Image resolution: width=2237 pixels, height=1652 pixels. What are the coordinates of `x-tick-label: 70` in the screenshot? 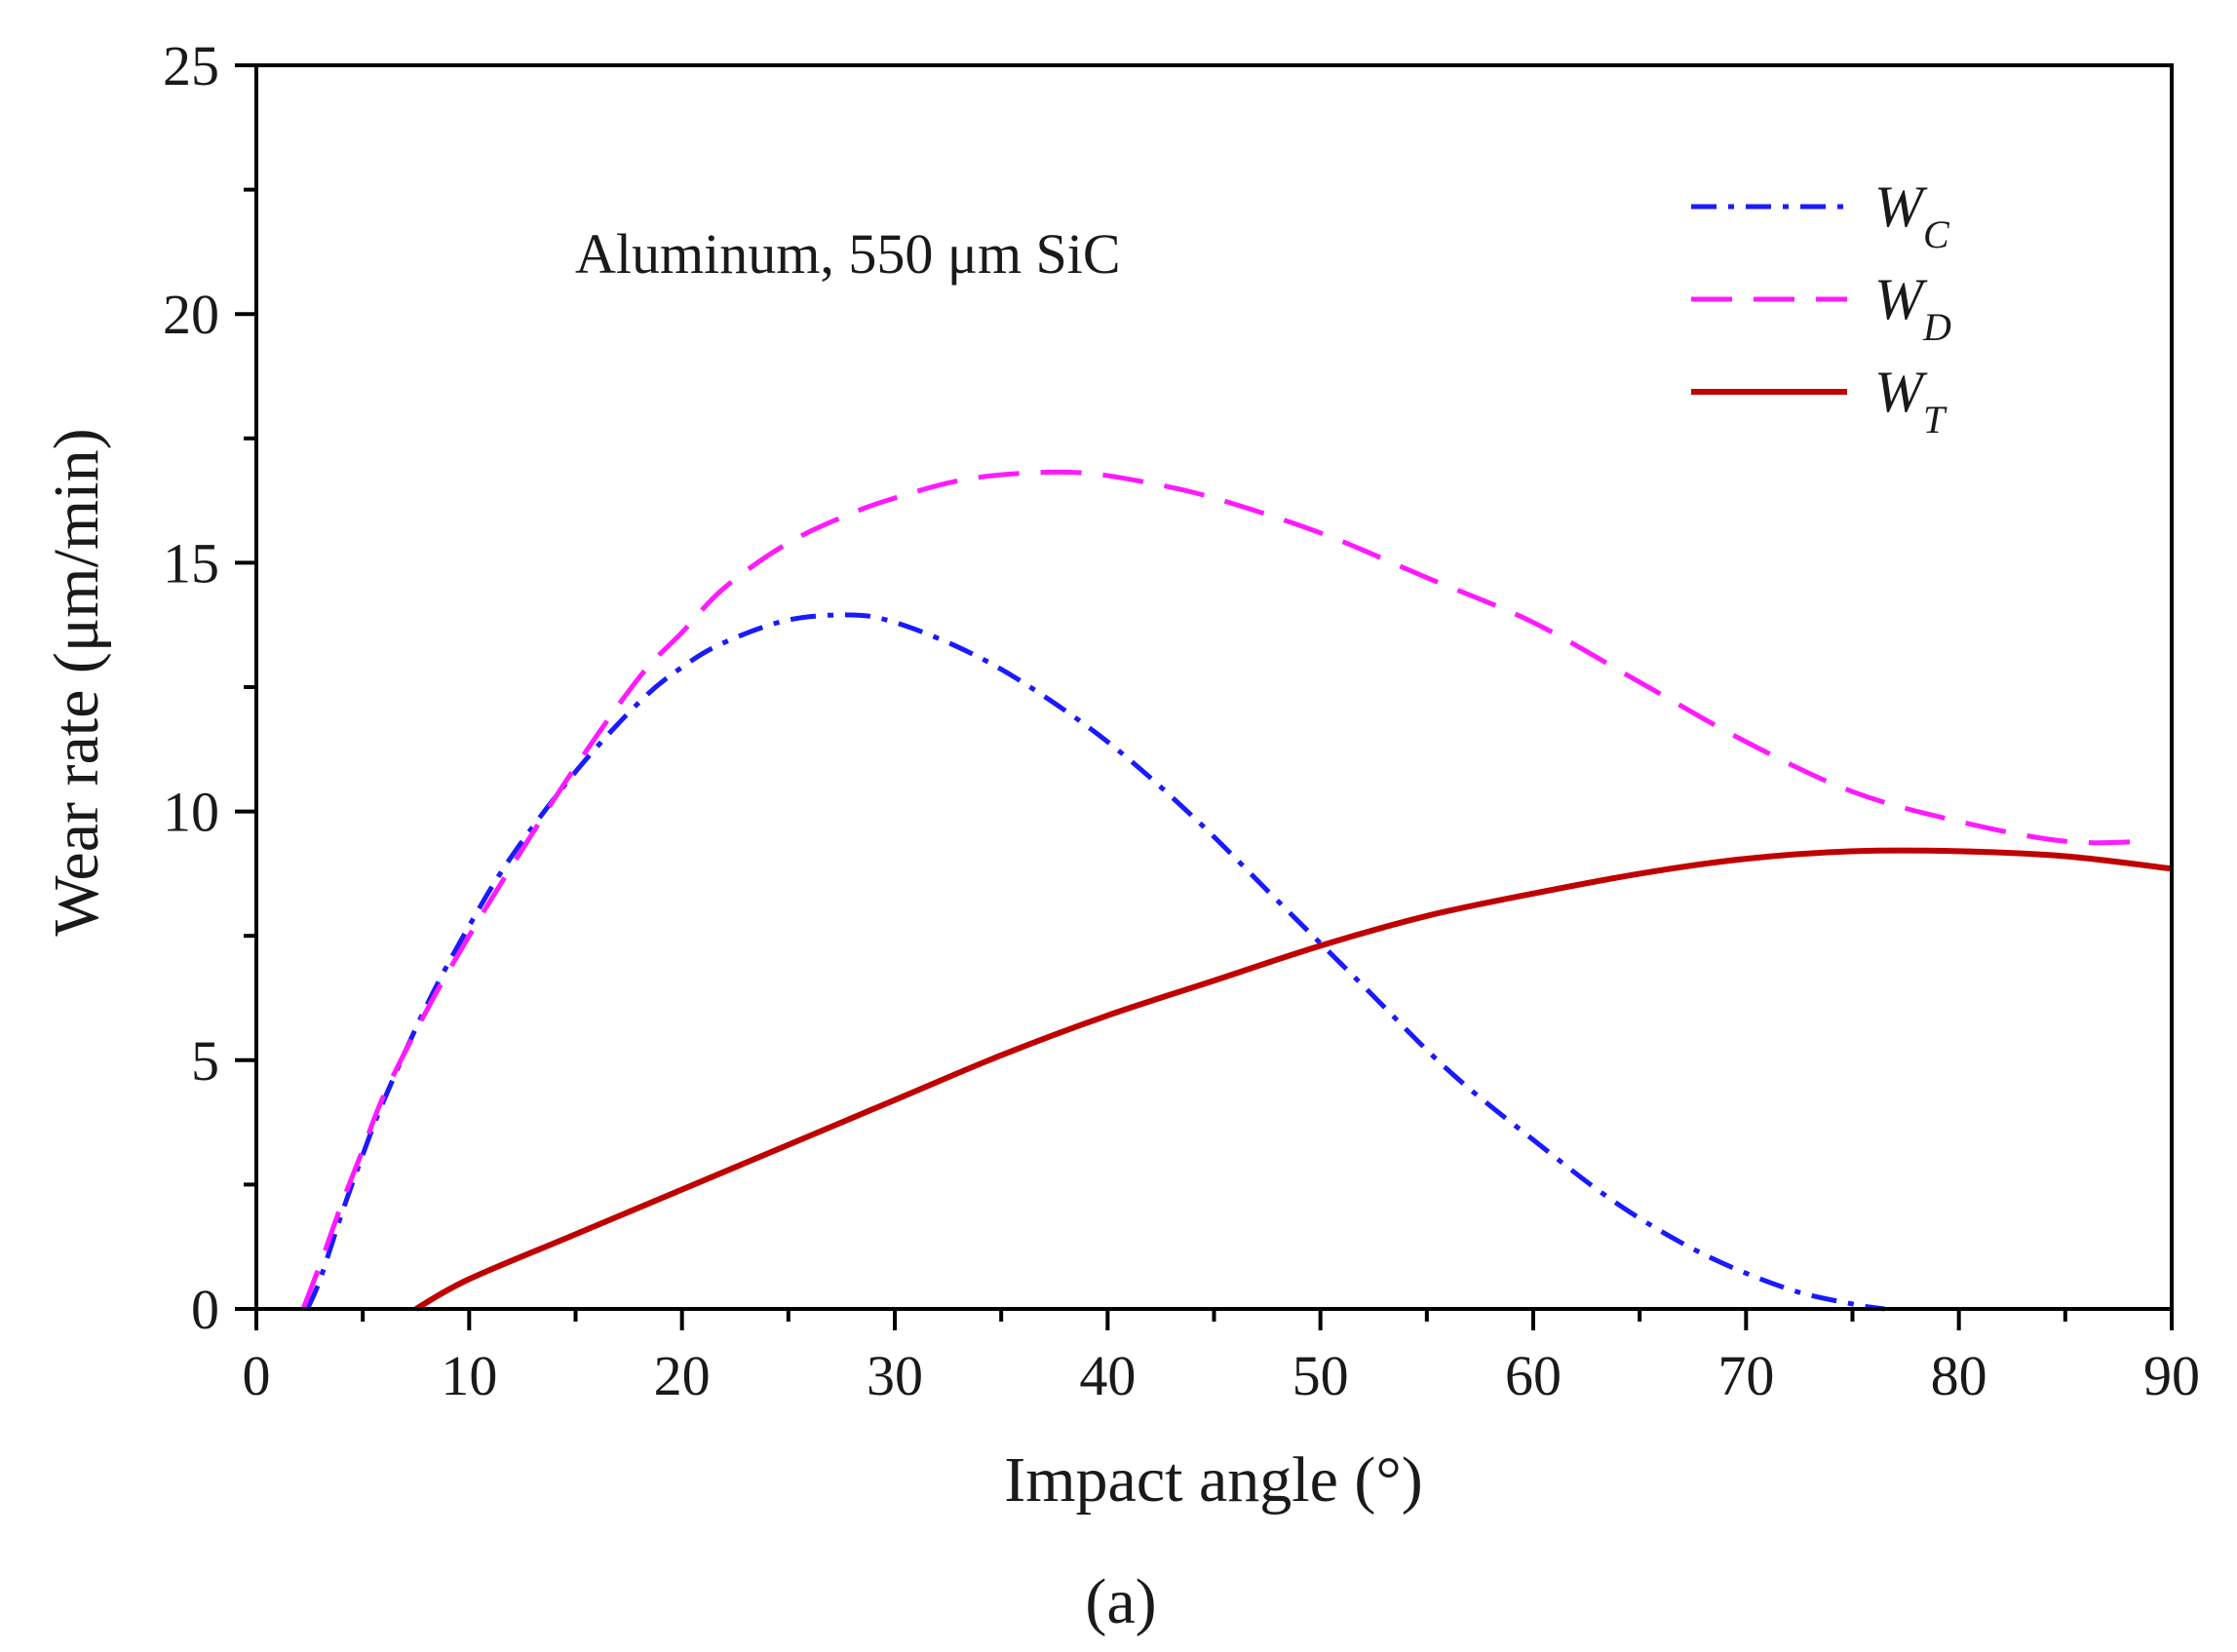 It's located at (1745, 1375).